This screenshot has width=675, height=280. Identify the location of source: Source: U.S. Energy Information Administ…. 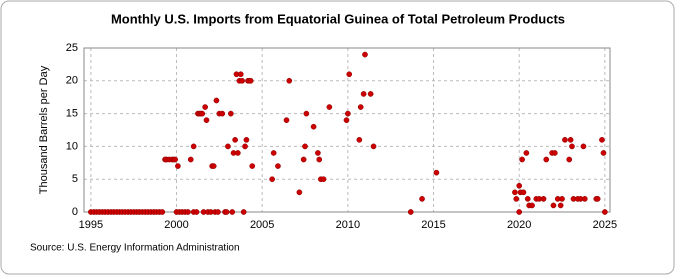
(135, 248).